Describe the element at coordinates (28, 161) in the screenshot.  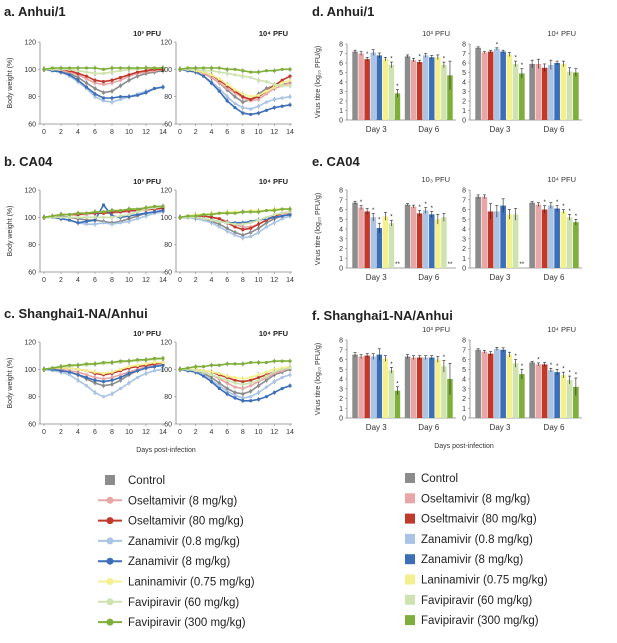
I see `panel-title: b. CA04` at that location.